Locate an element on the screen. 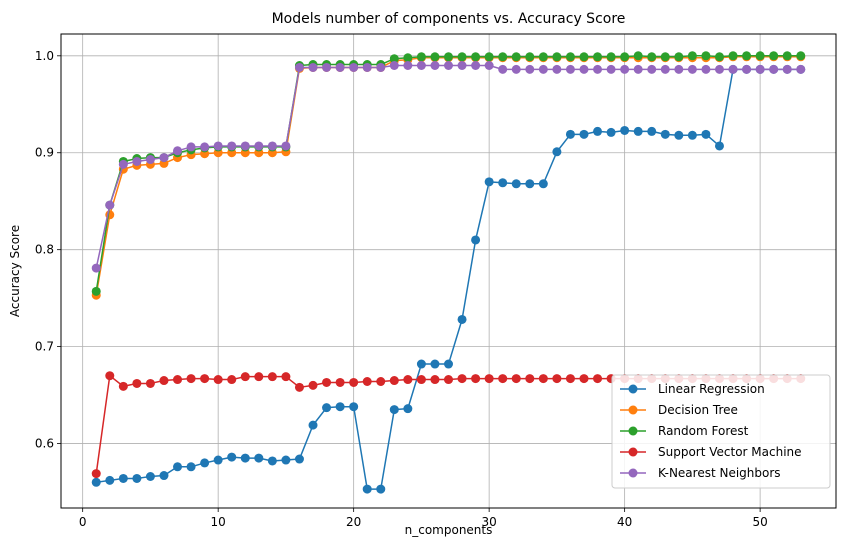 The image size is (846, 547). y-tick-label: 0.6 is located at coordinates (44, 444).